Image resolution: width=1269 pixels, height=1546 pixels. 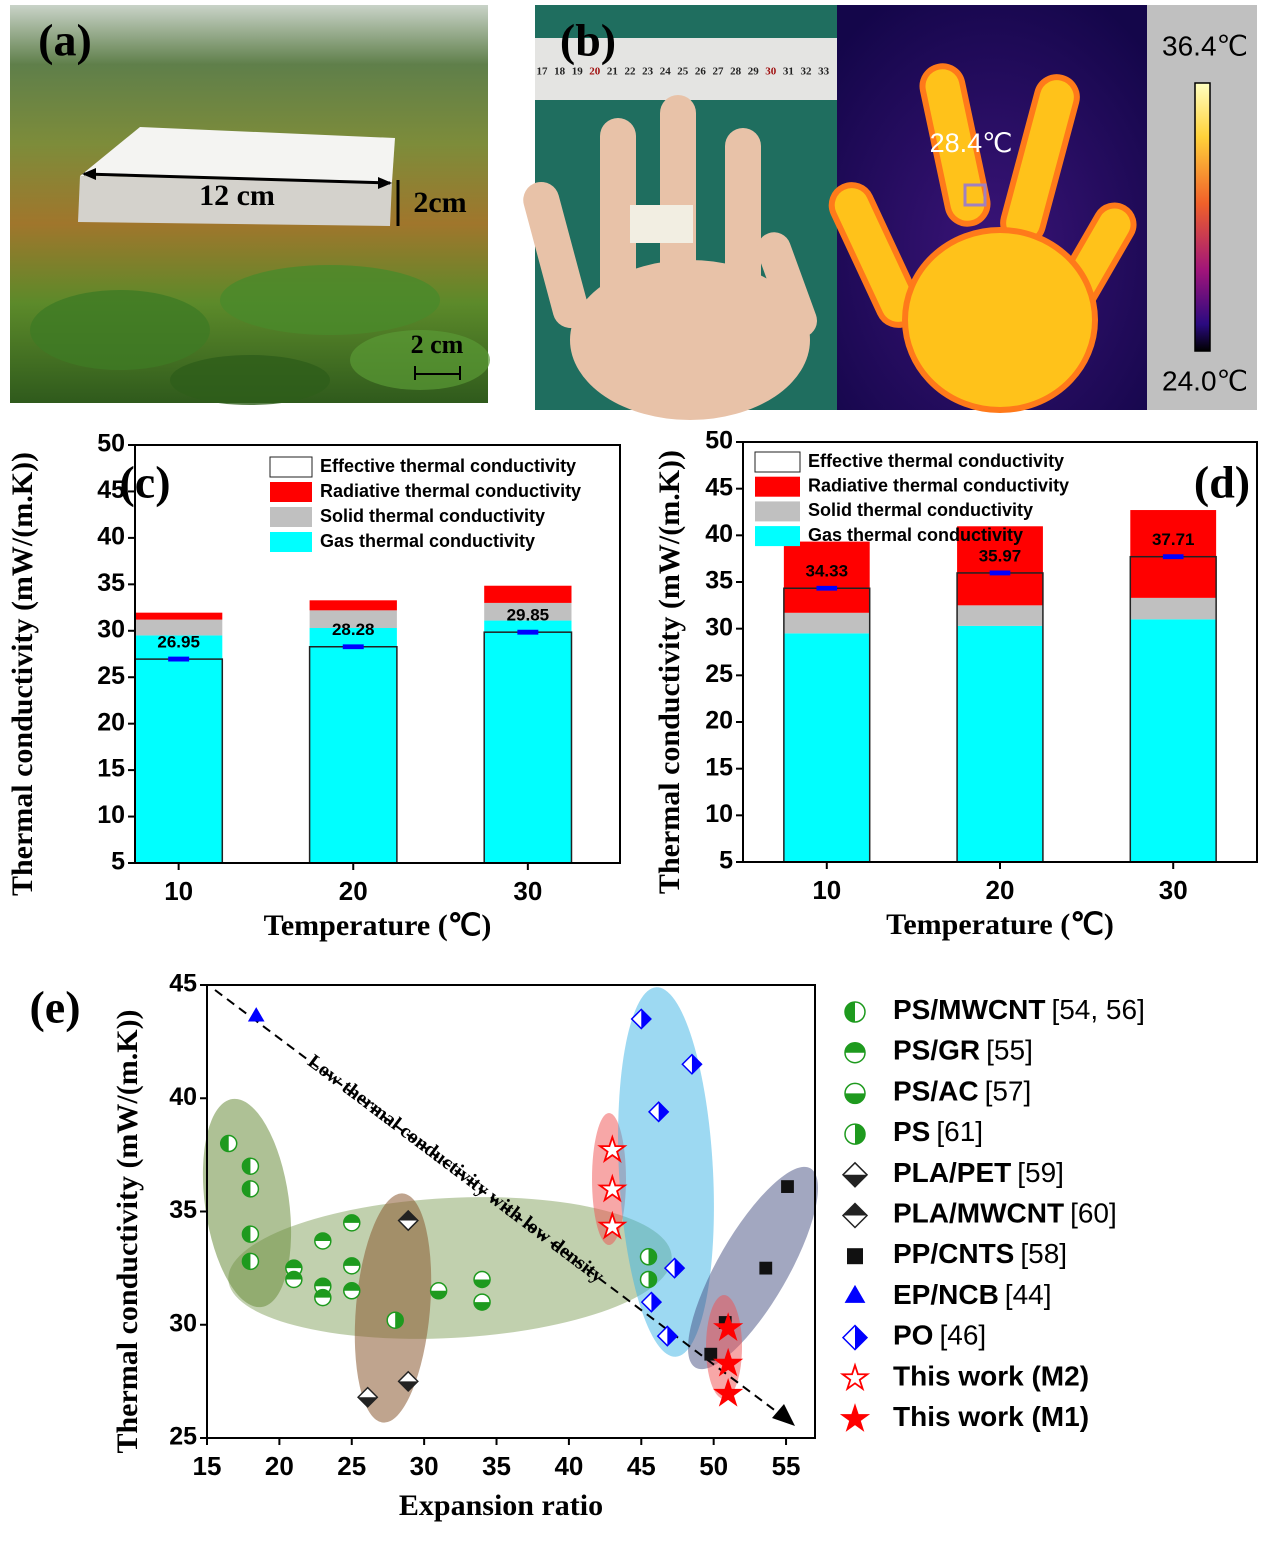 What do you see at coordinates (1000, 555) in the screenshot?
I see `value-label: 35.97` at bounding box center [1000, 555].